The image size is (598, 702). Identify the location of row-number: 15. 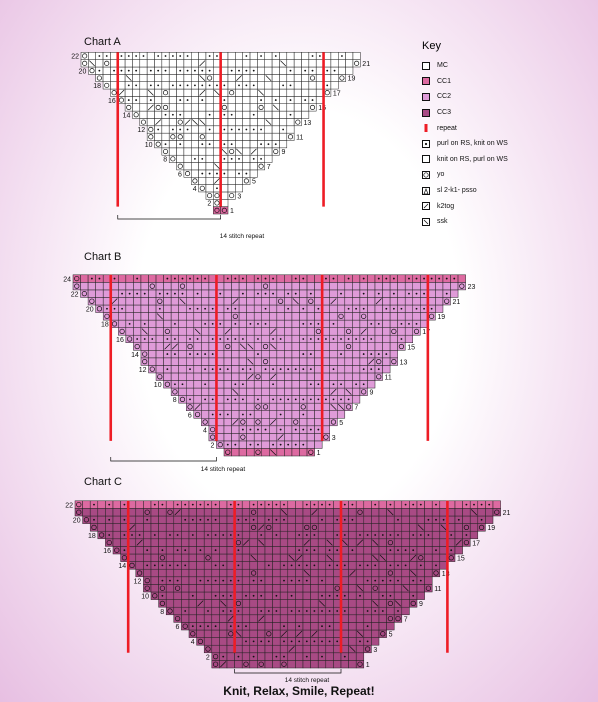
(411, 347).